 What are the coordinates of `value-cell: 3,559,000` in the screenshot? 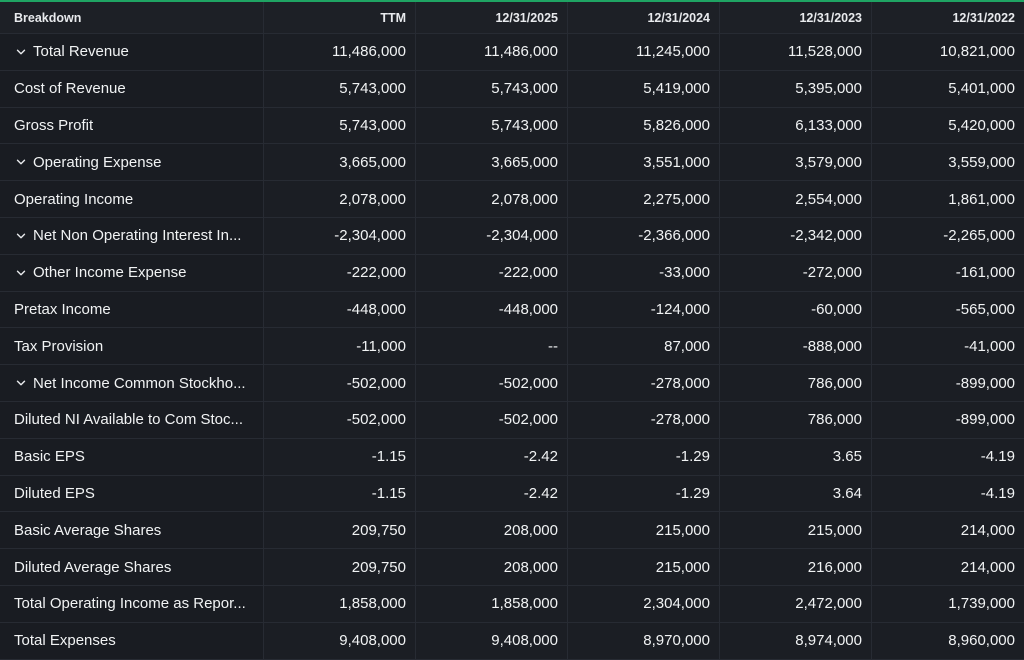 It's located at (948, 162).